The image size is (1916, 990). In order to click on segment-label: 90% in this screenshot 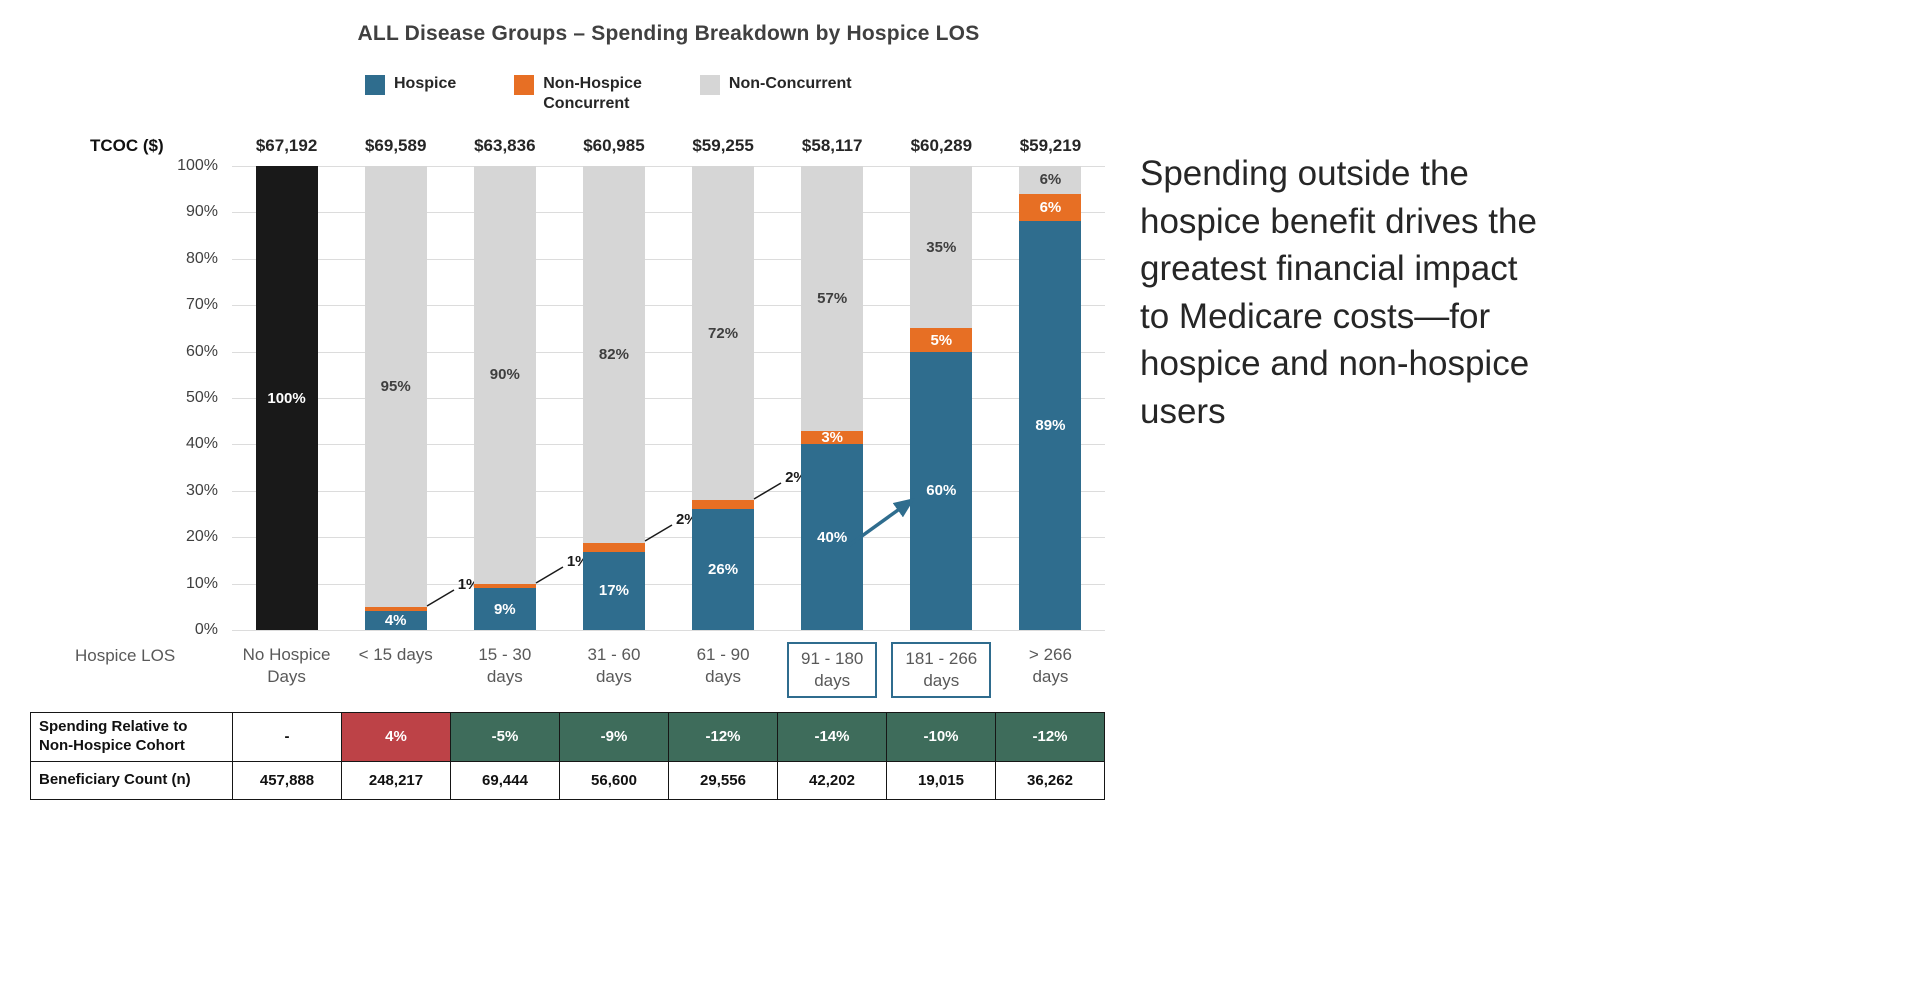, I will do `click(504, 375)`.